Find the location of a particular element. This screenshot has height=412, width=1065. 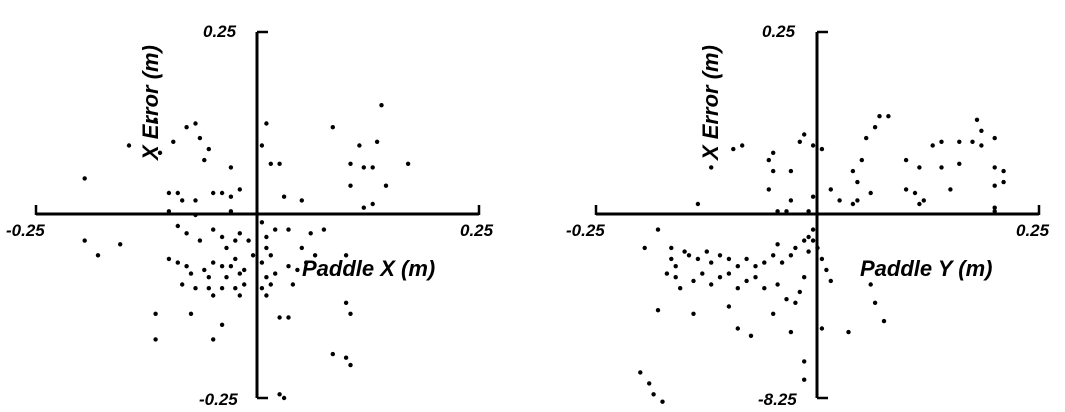

y-tick-label-min: -8.25 is located at coordinates (777, 399).